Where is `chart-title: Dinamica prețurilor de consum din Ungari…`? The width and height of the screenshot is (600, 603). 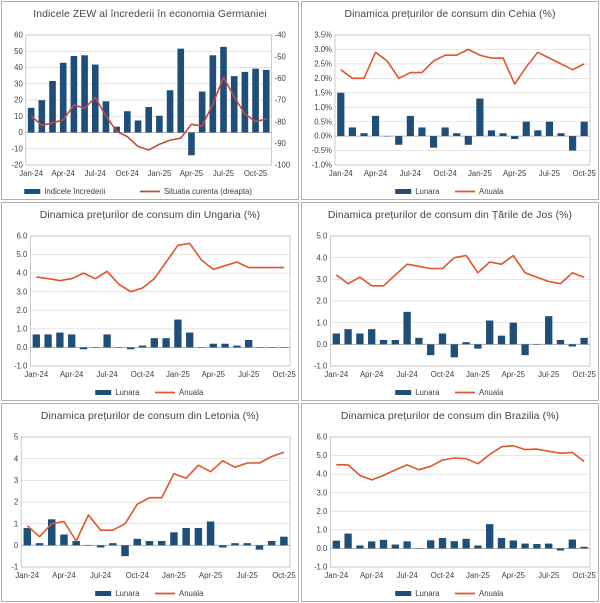 chart-title: Dinamica prețurilor de consum din Ungari… is located at coordinates (150, 215).